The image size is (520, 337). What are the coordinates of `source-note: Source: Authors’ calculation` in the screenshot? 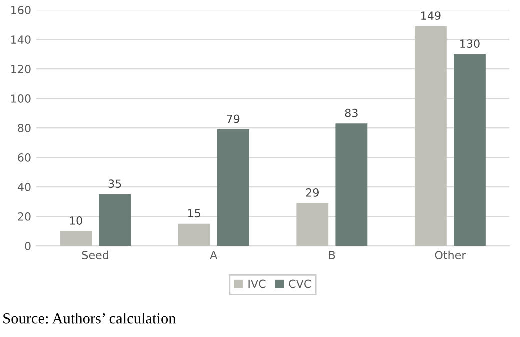 It's located at (90, 318).